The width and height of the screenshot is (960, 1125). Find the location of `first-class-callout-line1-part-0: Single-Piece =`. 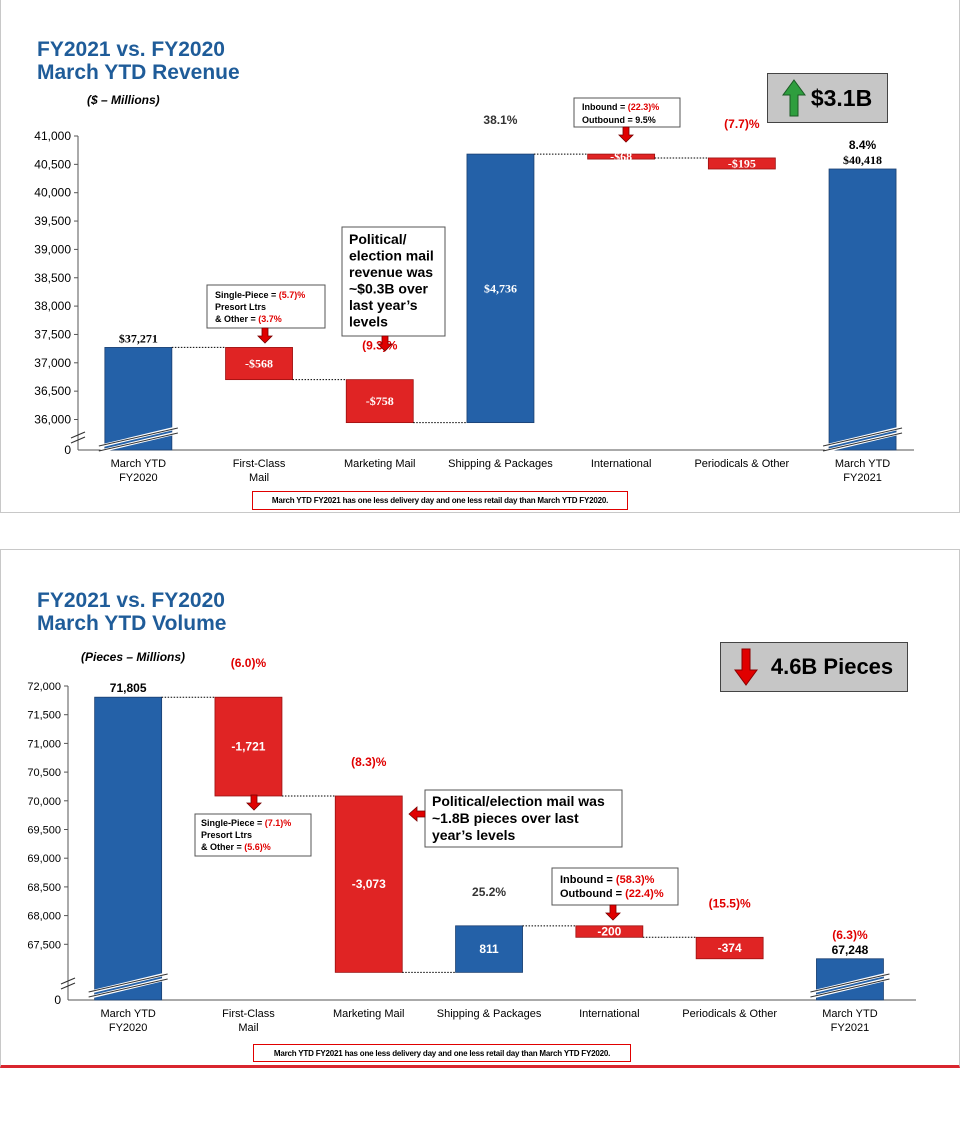

first-class-callout-line1-part-0: Single-Piece = is located at coordinates (247, 295).